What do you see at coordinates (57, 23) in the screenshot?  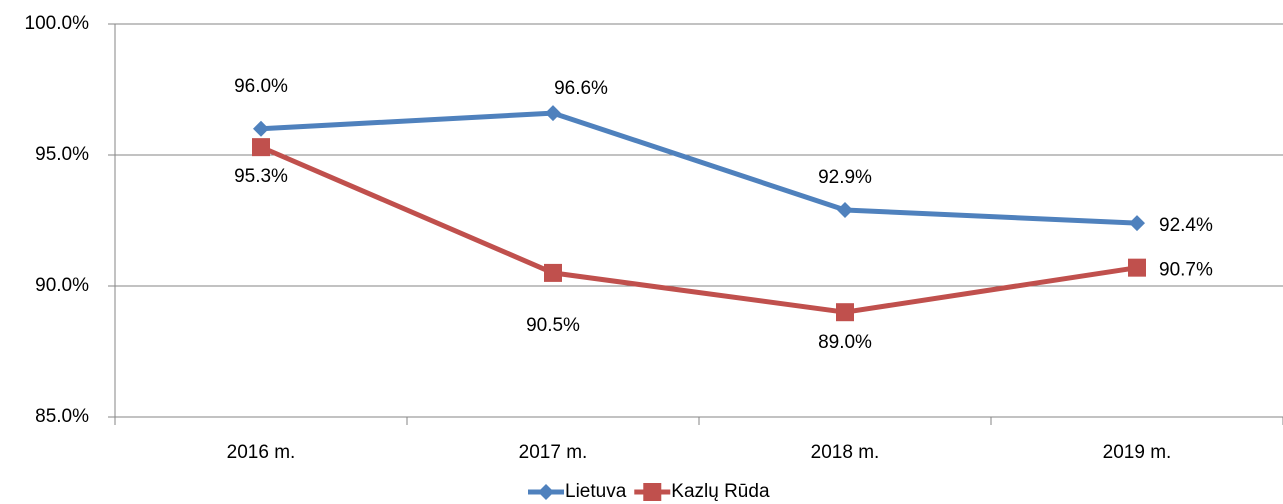 I see `y-tick-label: 100.0%` at bounding box center [57, 23].